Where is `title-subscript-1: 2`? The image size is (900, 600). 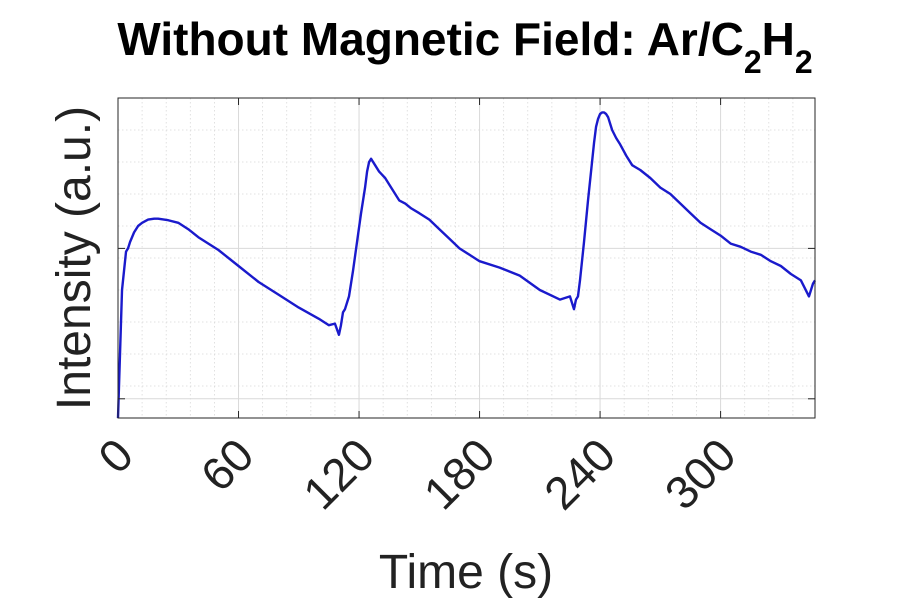 title-subscript-1: 2 is located at coordinates (753, 62).